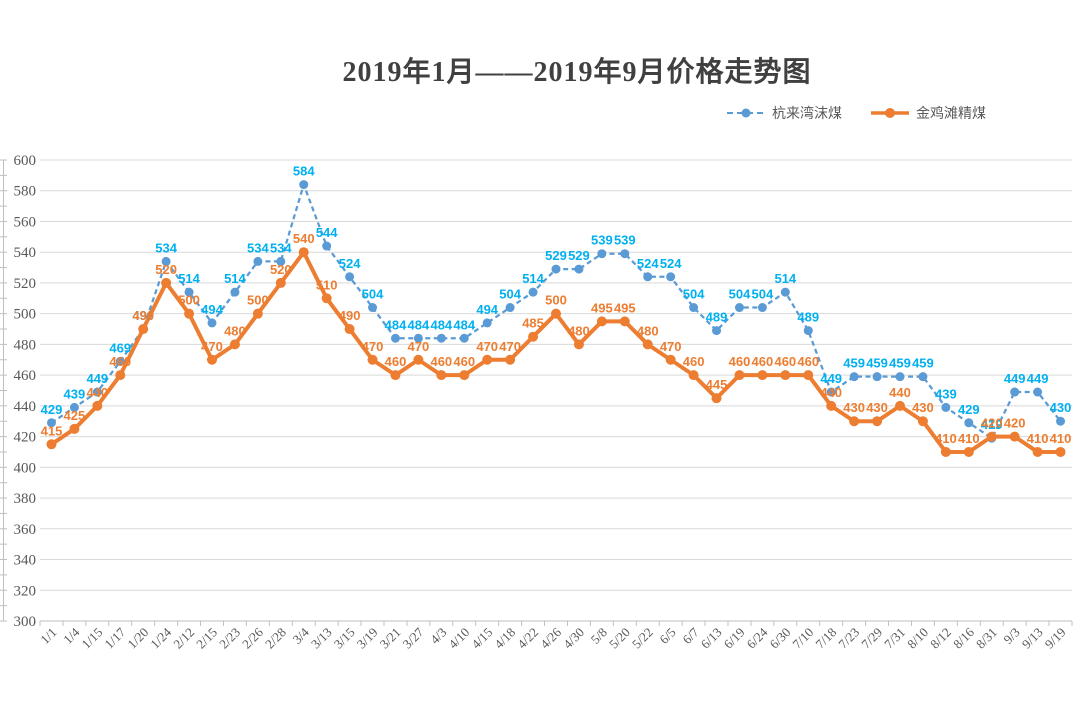  I want to click on svg-text: 529, so click(556, 255).